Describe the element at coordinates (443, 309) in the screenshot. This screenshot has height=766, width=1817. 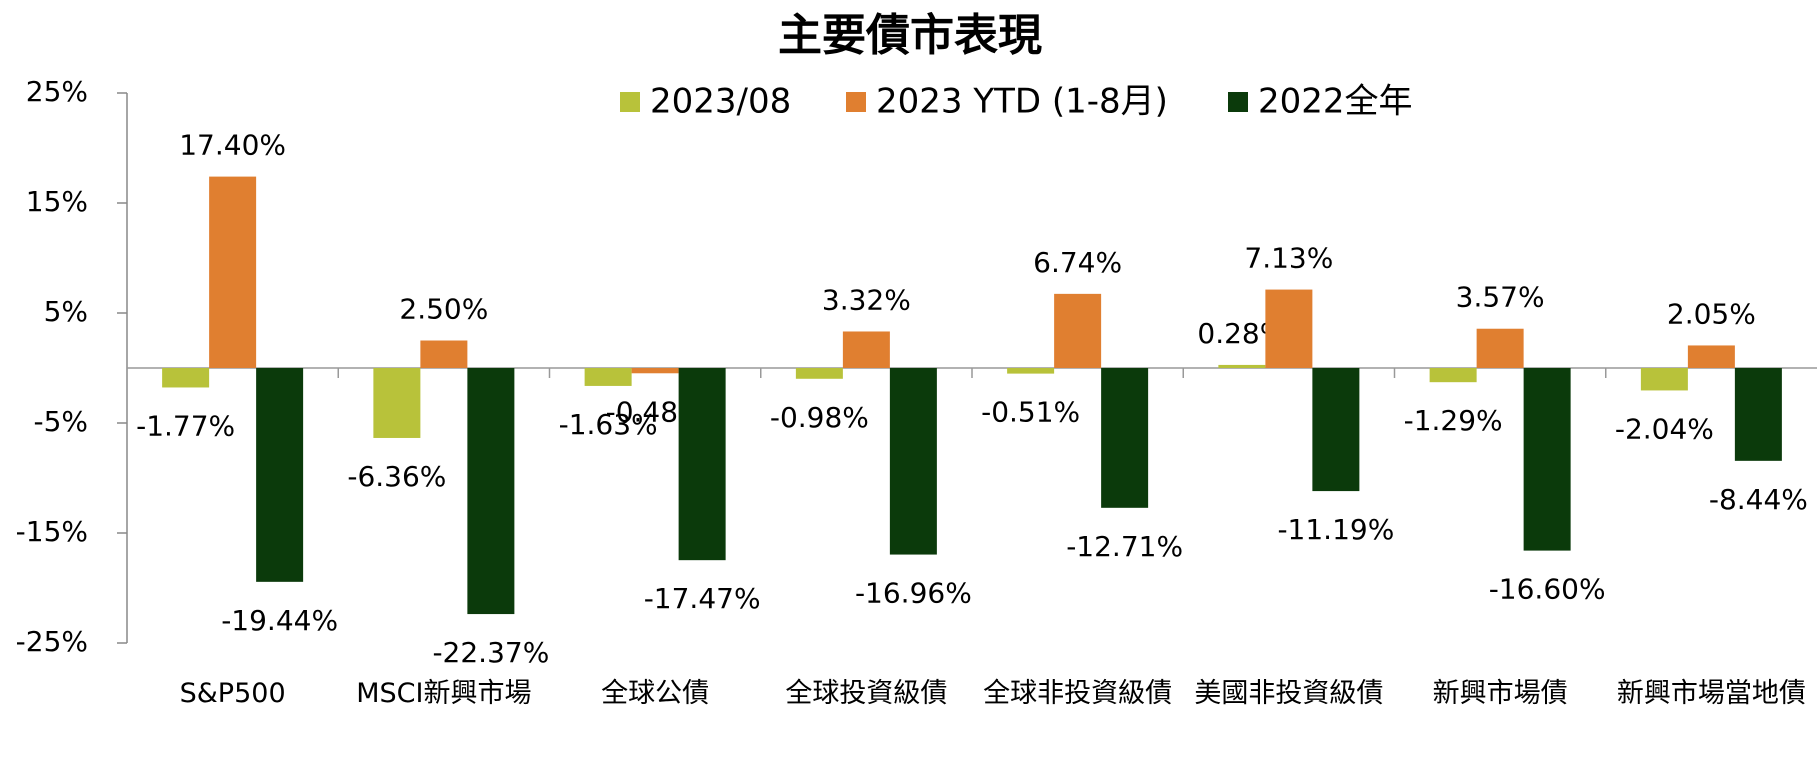
I see `data-label: 2.50%` at that location.